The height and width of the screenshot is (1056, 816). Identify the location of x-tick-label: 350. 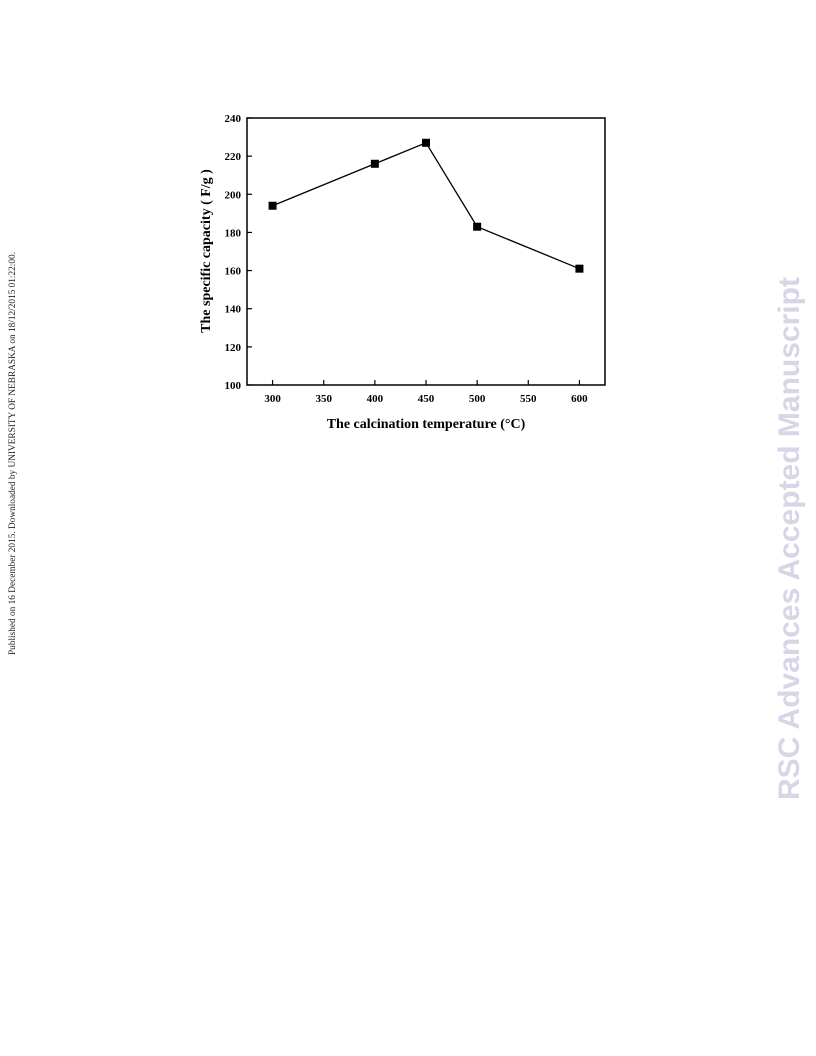
(323, 399).